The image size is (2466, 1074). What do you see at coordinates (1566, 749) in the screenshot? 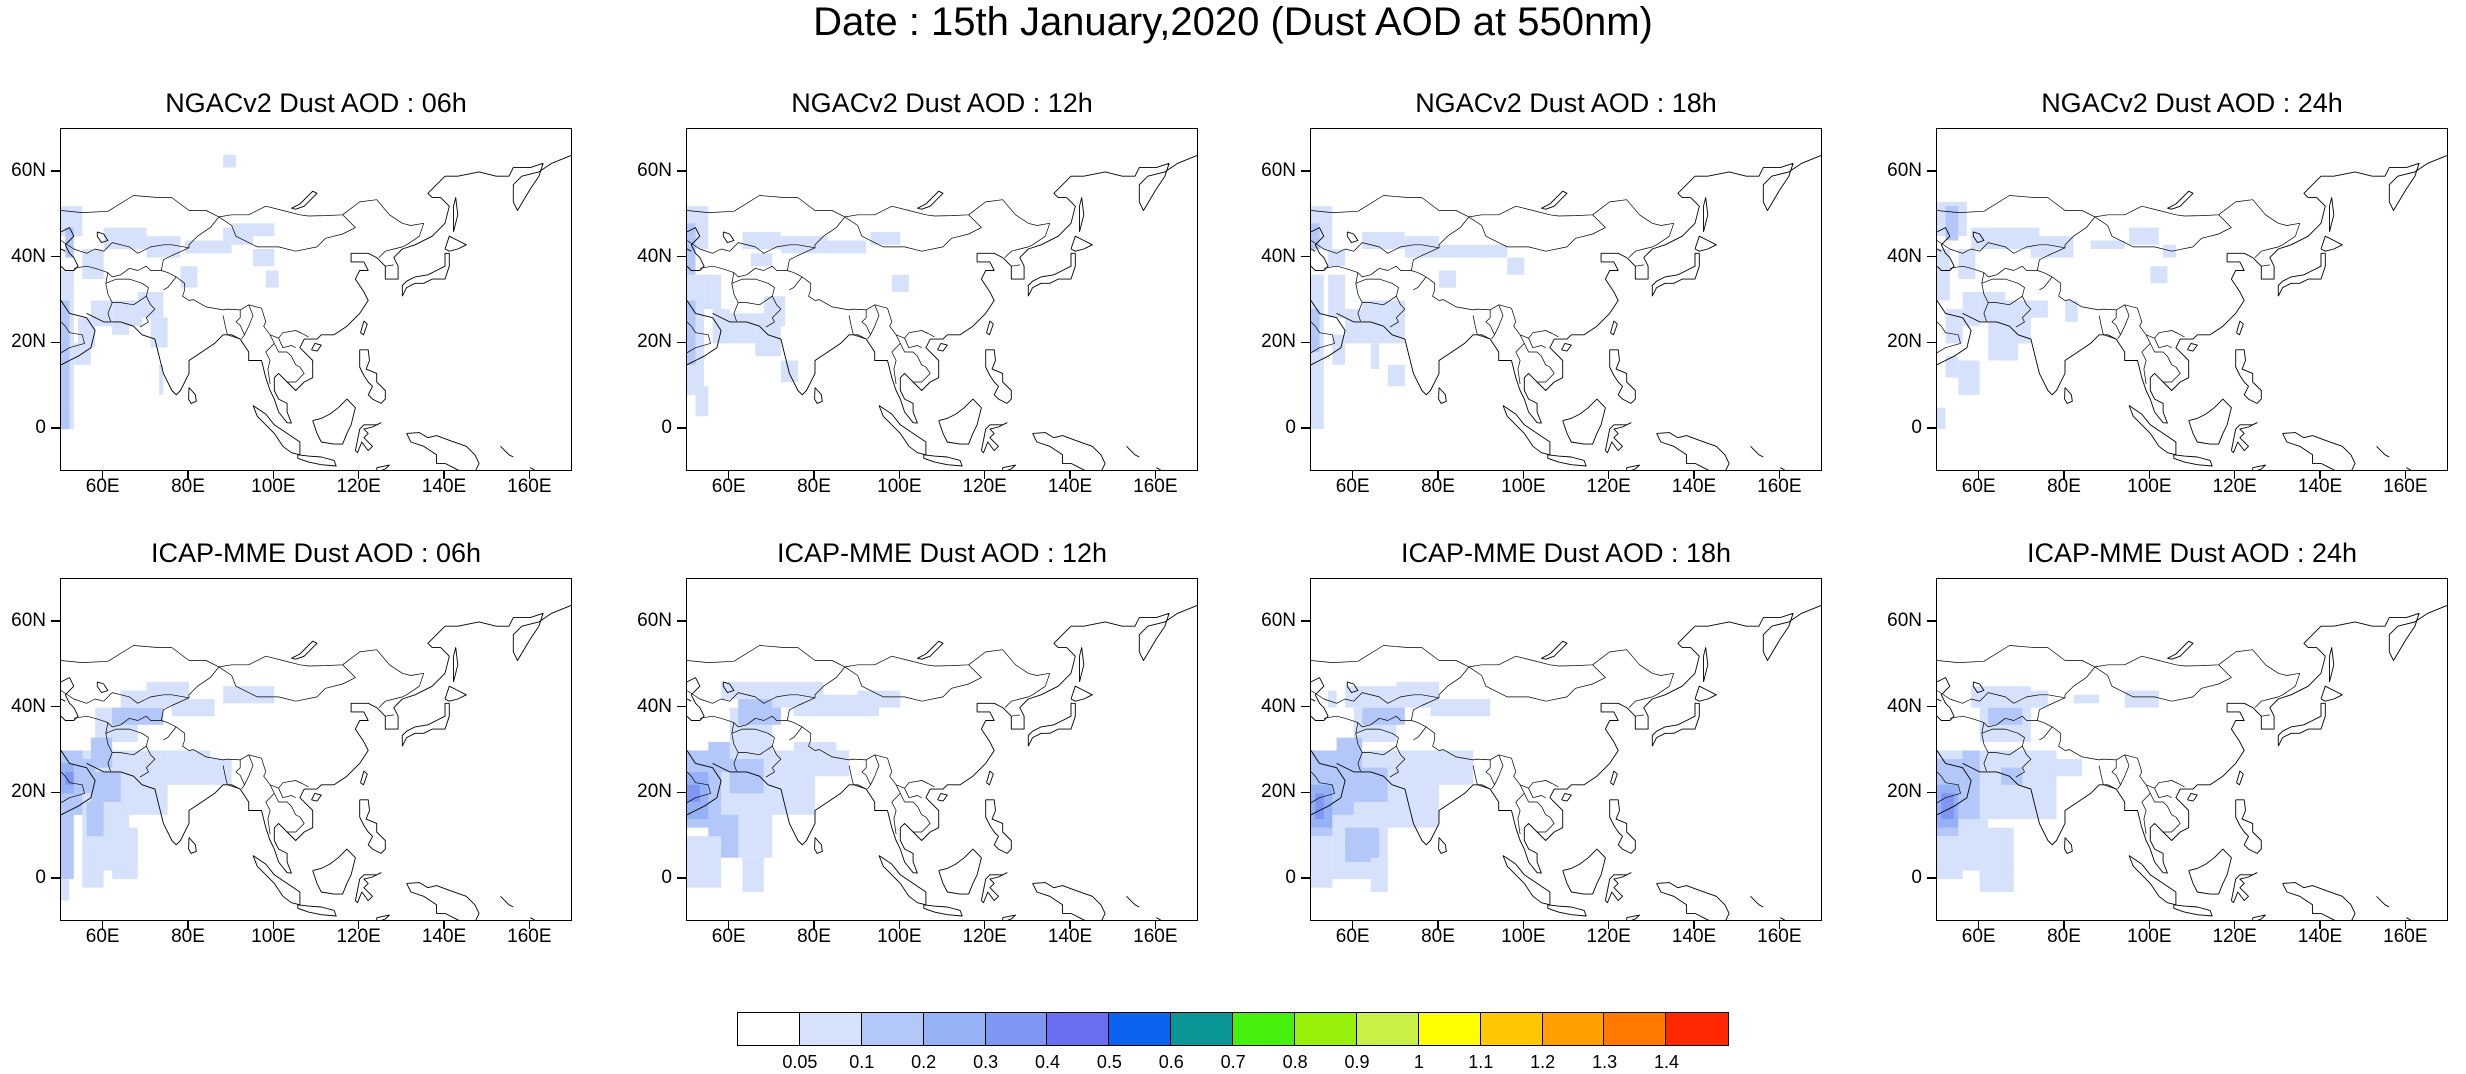
I see `map-frame` at bounding box center [1566, 749].